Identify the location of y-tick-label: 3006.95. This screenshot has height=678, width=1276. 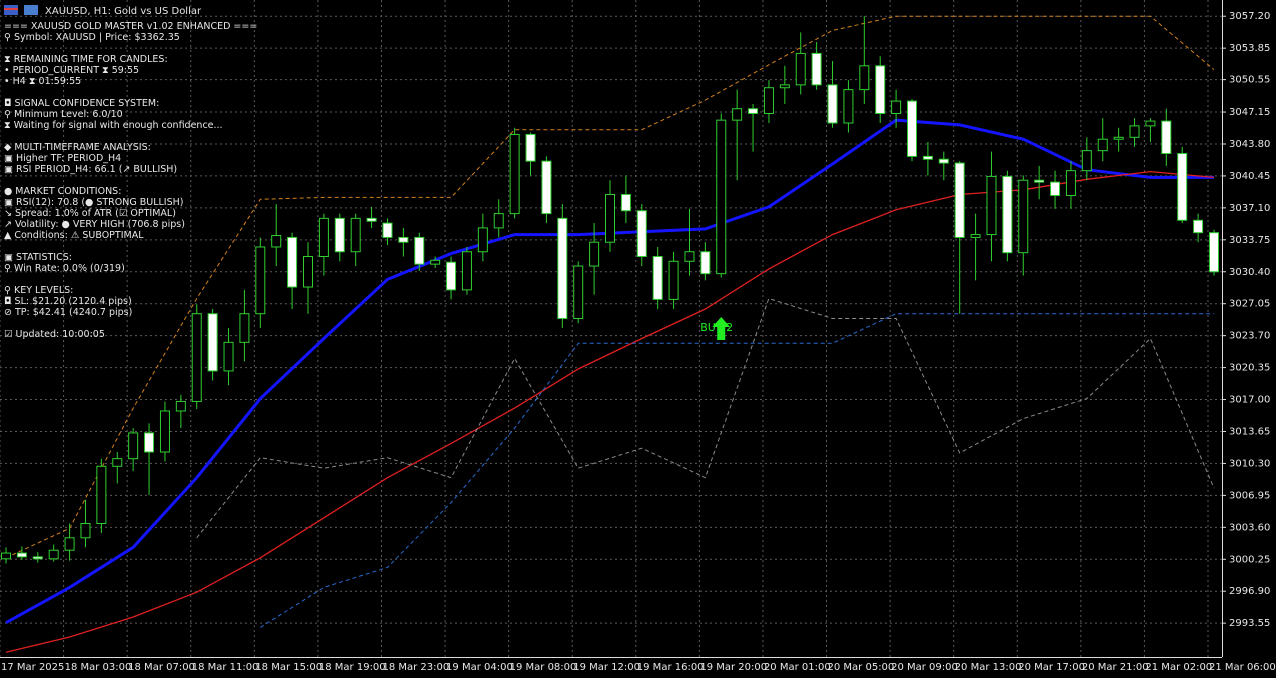
(1249, 495).